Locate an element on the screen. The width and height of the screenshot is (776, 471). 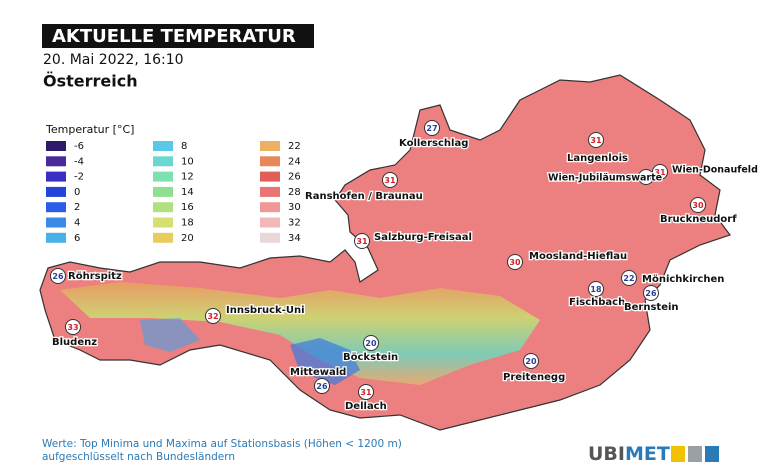
station-value: 22 is located at coordinates (628, 278).